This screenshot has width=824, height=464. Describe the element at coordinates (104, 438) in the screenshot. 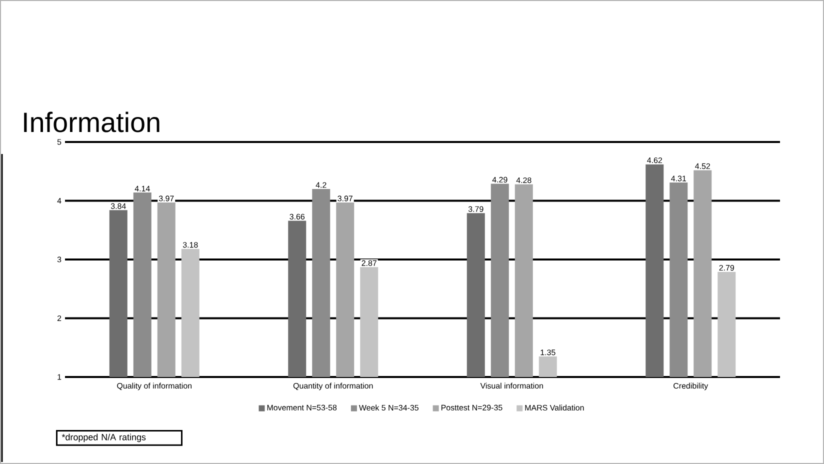

I see `text: *dropped N/A ratings` at that location.